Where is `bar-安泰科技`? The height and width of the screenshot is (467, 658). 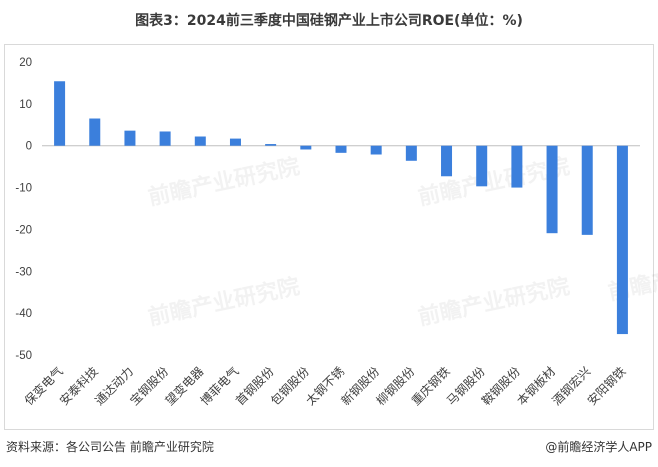
bar-安泰科技 is located at coordinates (95, 132).